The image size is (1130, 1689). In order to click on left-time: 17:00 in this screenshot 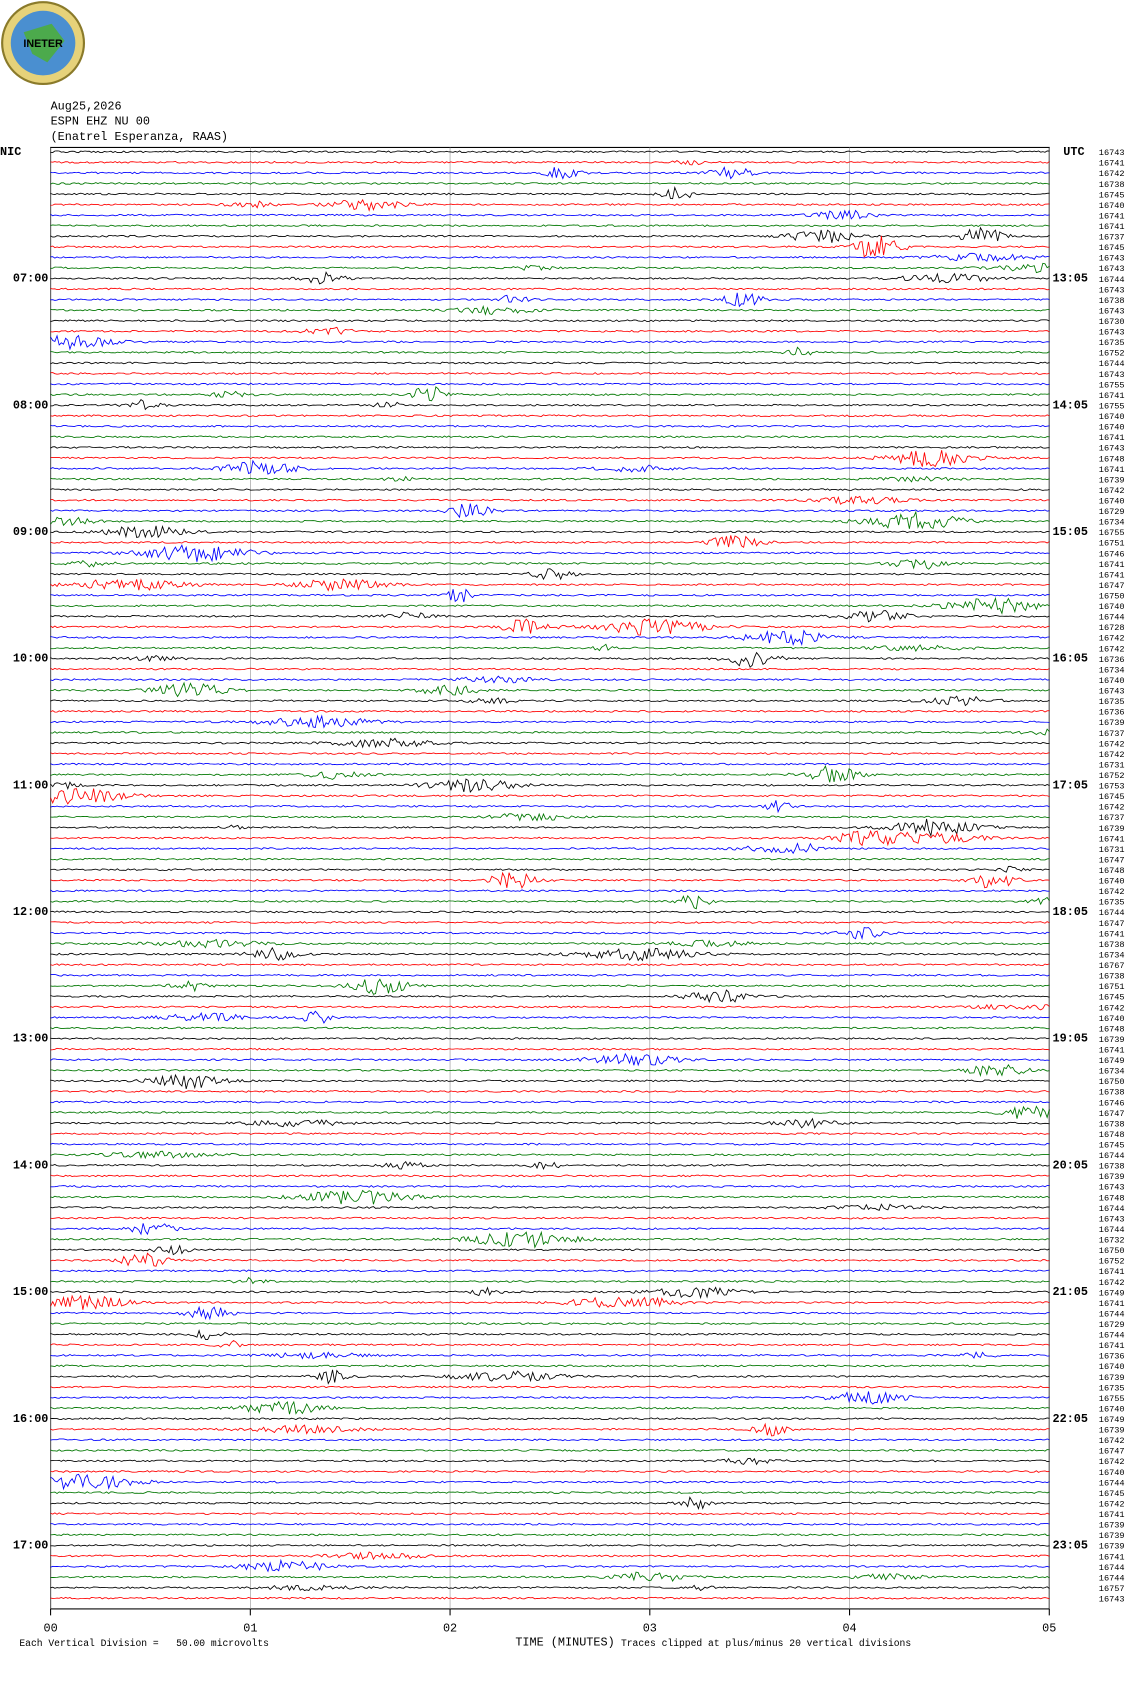, I will do `click(31, 1545)`.